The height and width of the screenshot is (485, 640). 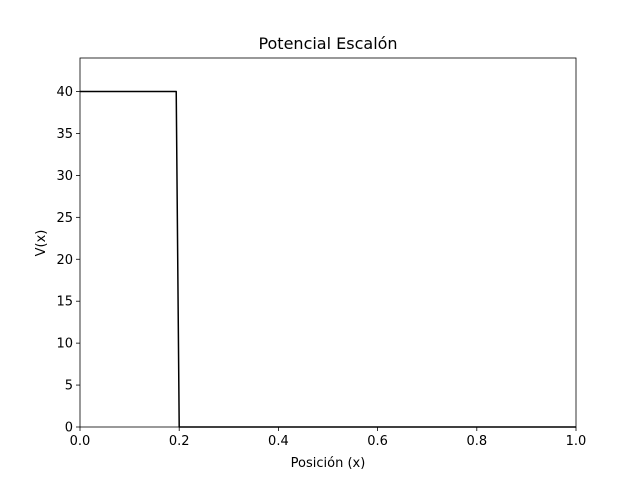 I want to click on x-tick-label-5: 1.0, so click(x=576, y=441).